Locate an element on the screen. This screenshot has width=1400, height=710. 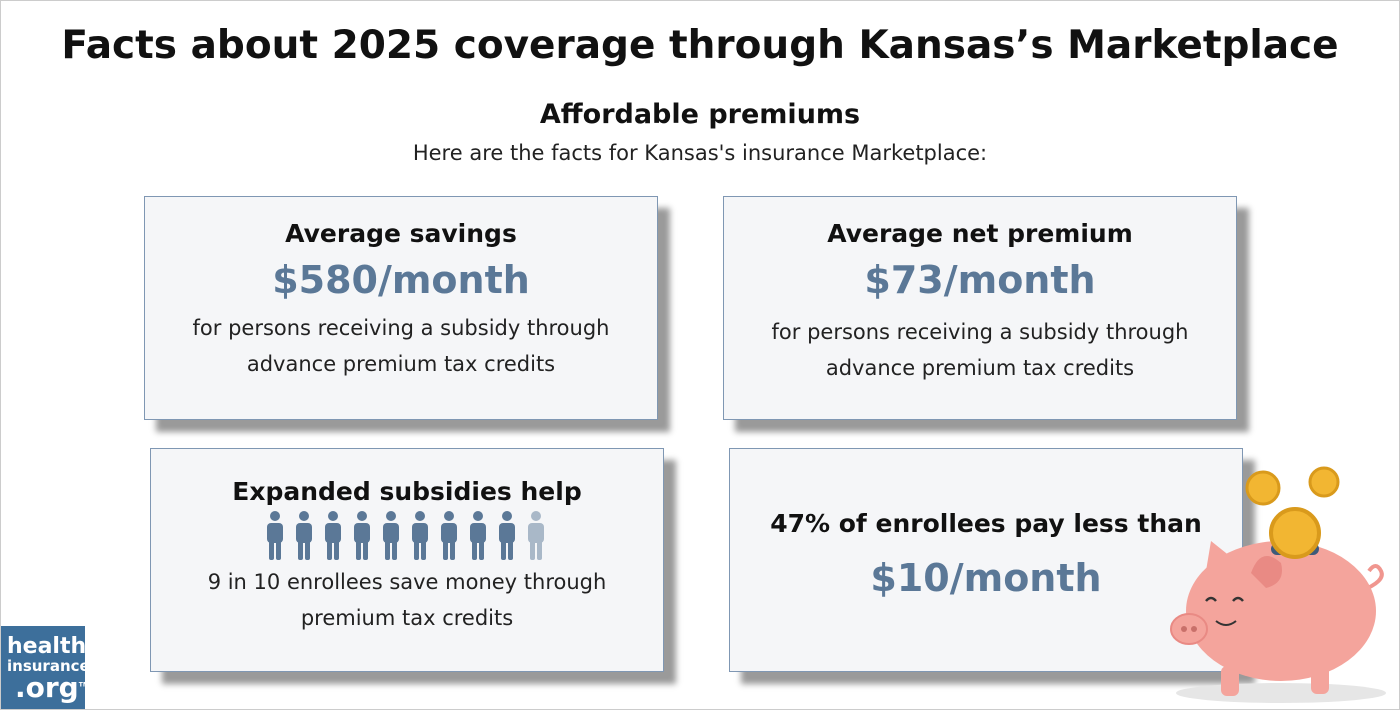
card-heading: Expanded subsidies help is located at coordinates (407, 491).